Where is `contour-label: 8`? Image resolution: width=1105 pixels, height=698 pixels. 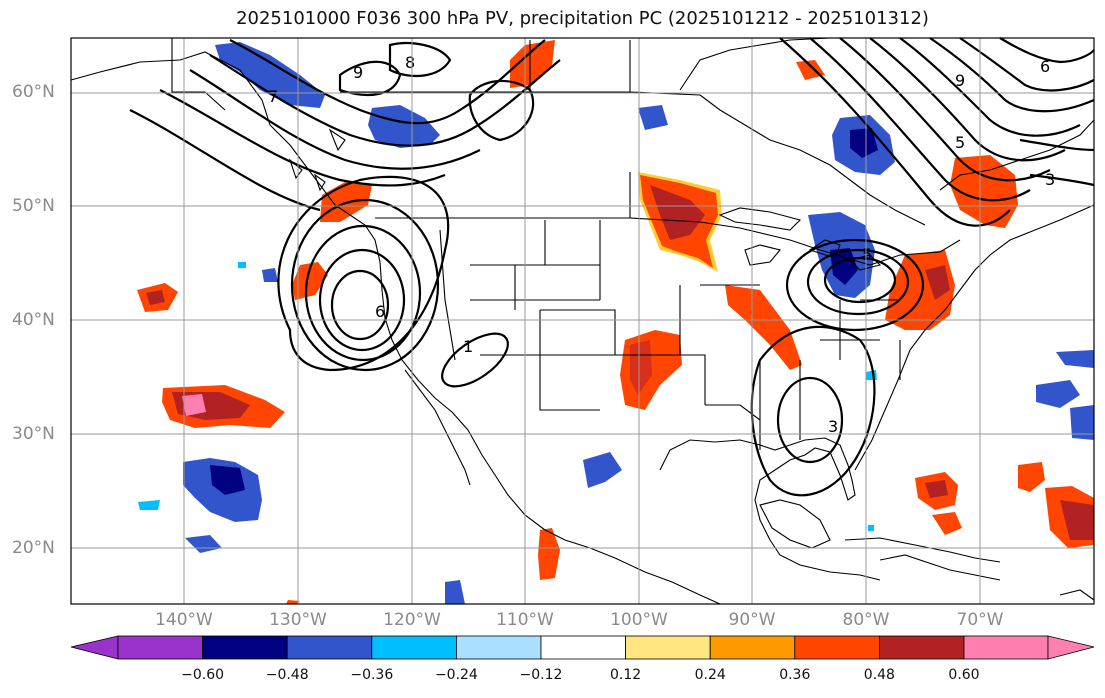
contour-label: 8 is located at coordinates (410, 62).